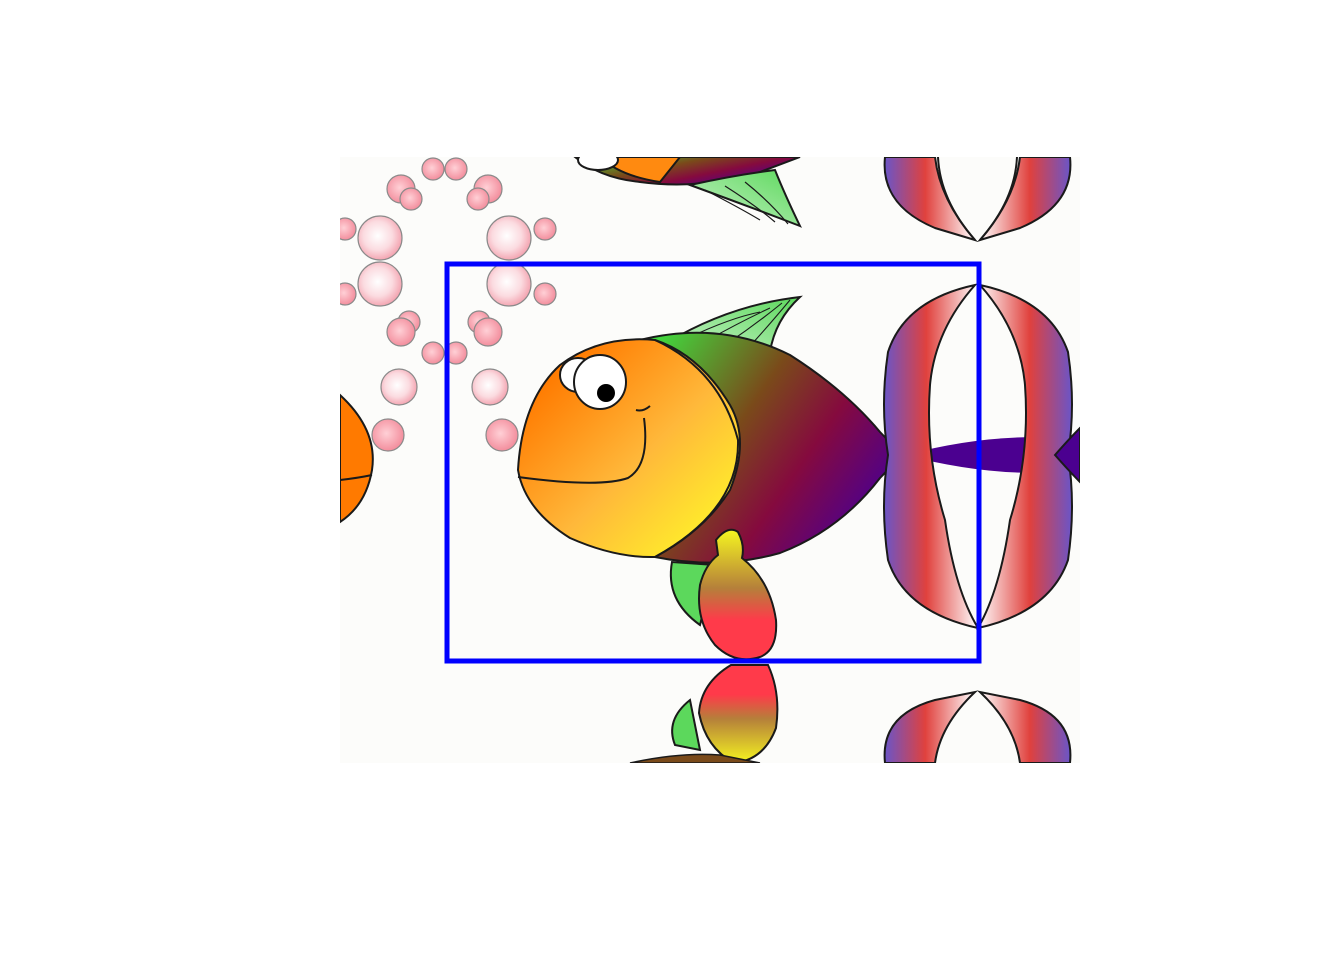  What do you see at coordinates (582, 450) in the screenshot?
I see `fish-smile` at bounding box center [582, 450].